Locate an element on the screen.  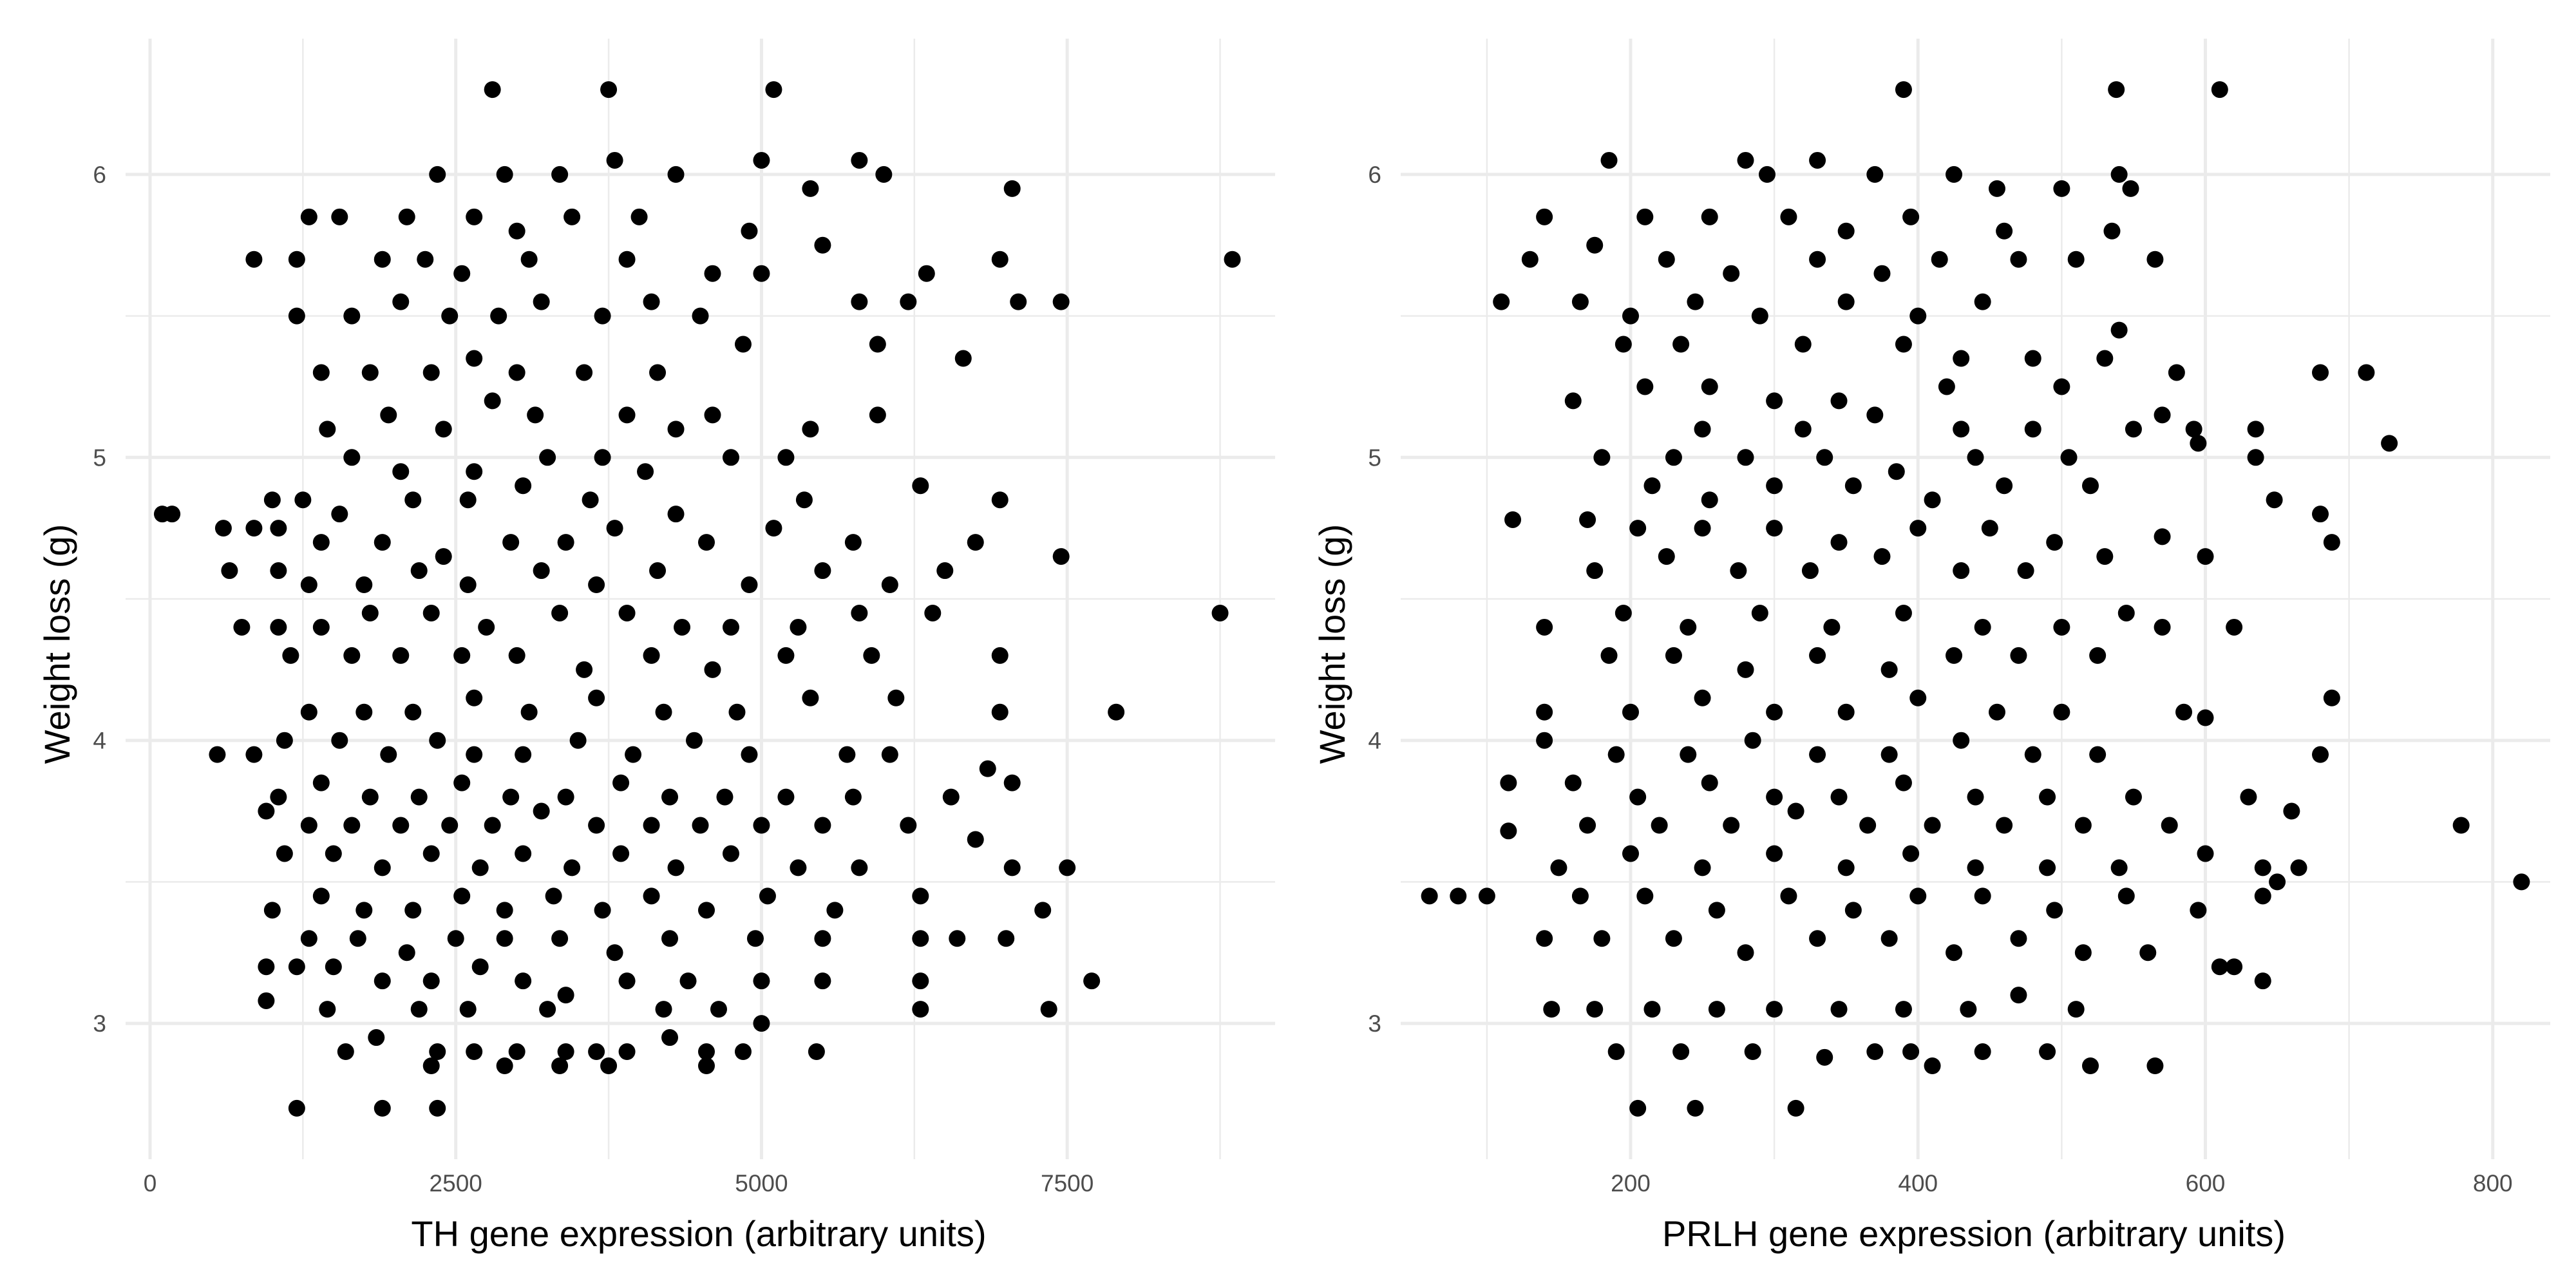
x-tick-label: 2500 is located at coordinates (456, 1183).